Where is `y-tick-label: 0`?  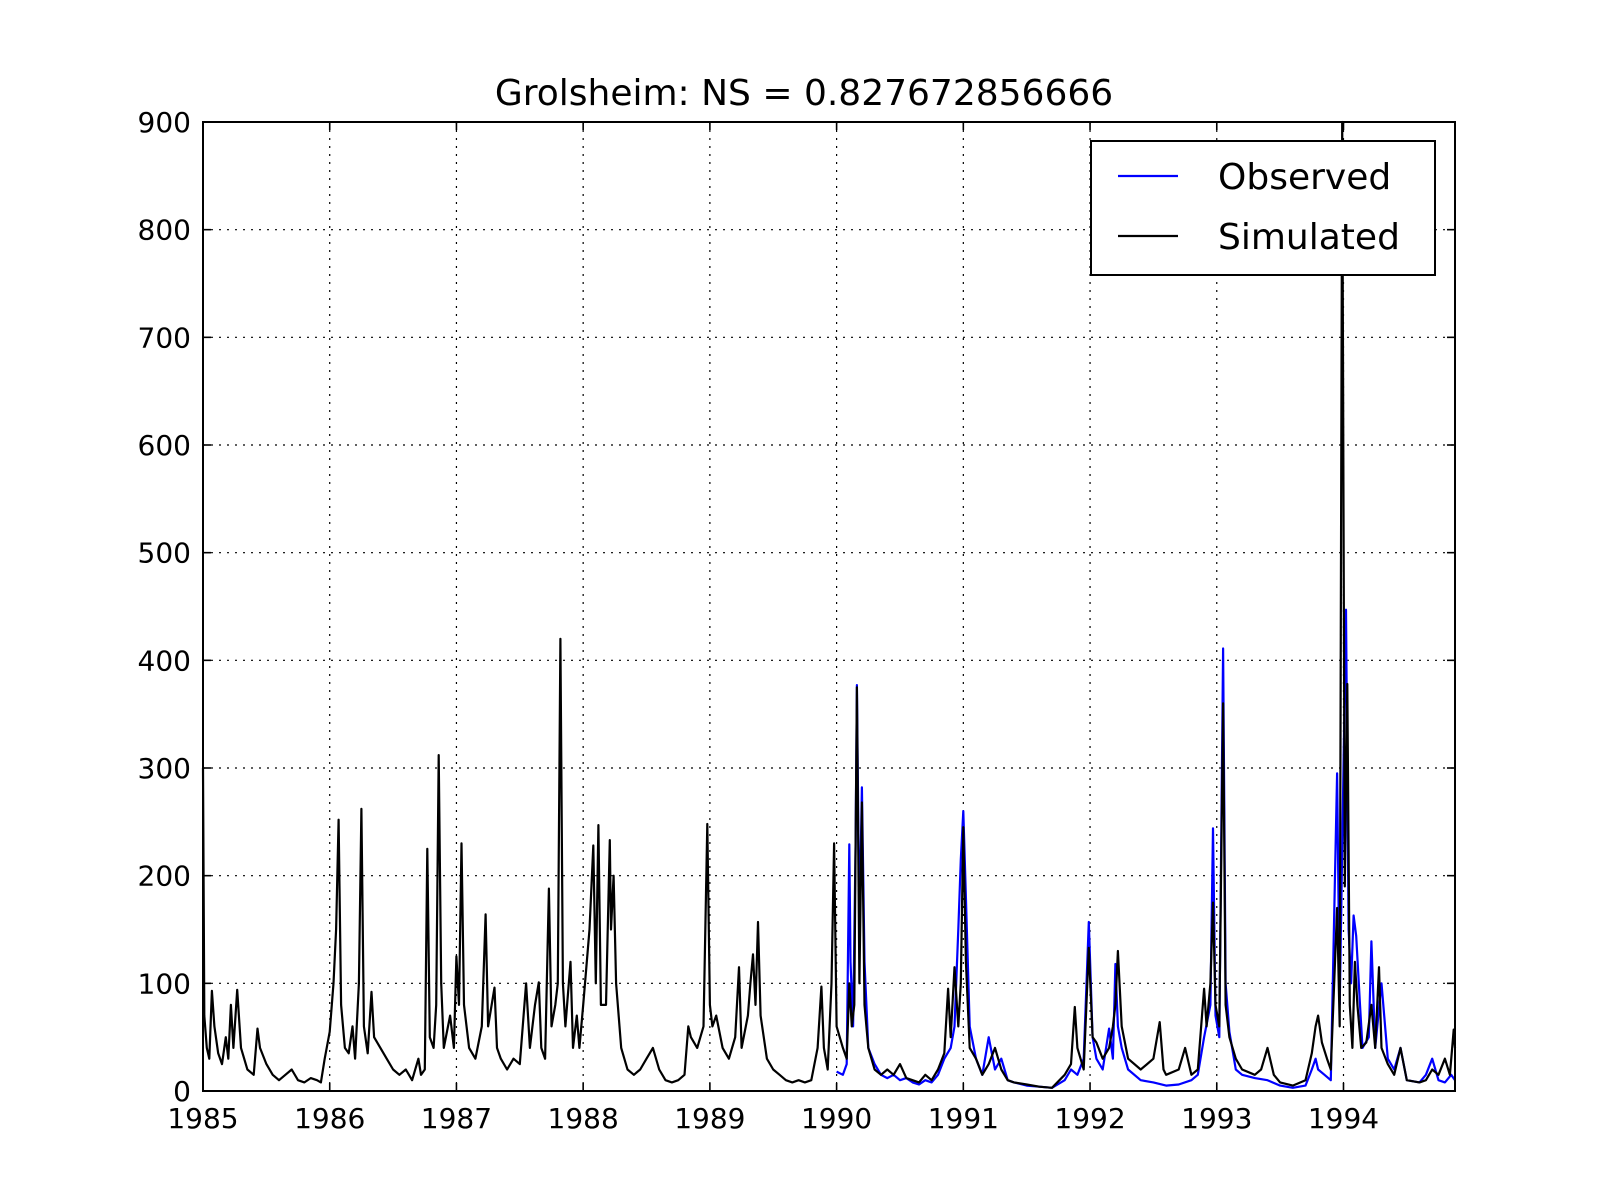
y-tick-label: 0 is located at coordinates (182, 1091).